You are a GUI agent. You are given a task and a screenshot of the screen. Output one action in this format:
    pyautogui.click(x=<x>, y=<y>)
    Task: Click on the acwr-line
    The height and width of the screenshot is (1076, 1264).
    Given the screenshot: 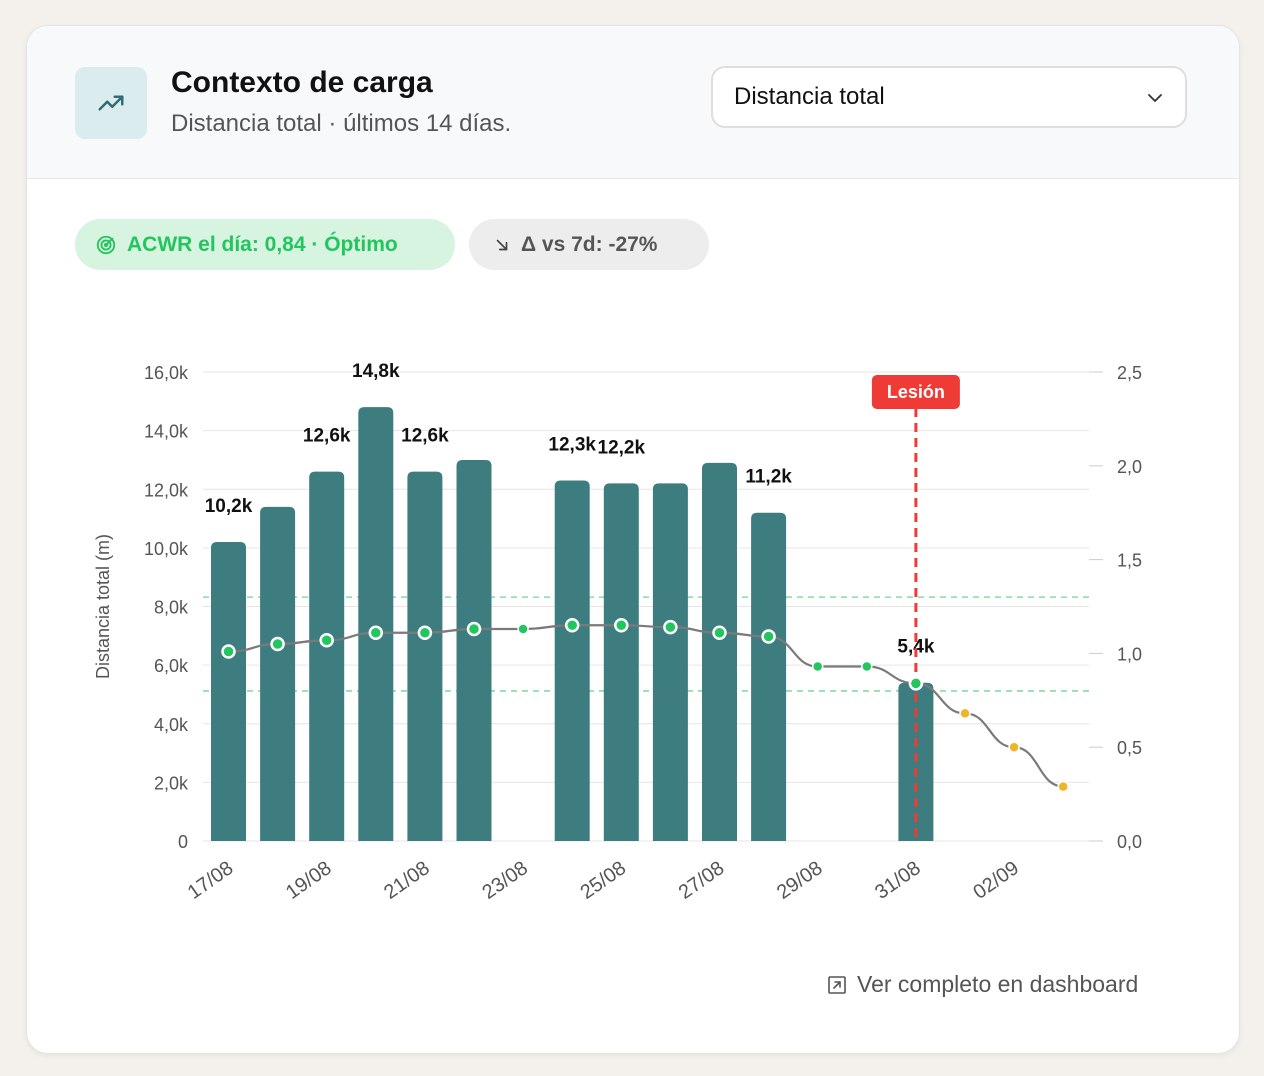 What is the action you would take?
    pyautogui.click(x=646, y=706)
    